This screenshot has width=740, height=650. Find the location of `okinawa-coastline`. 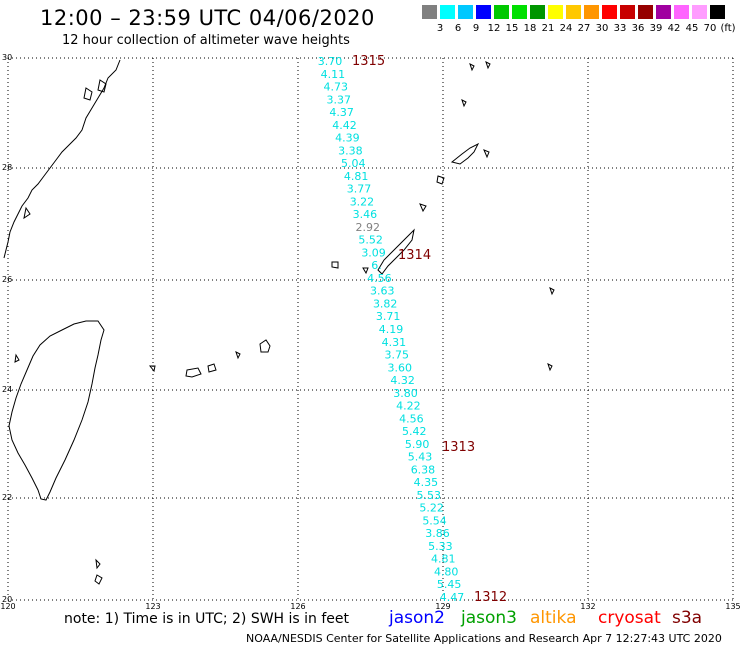

okinawa-coastline is located at coordinates (396, 251).